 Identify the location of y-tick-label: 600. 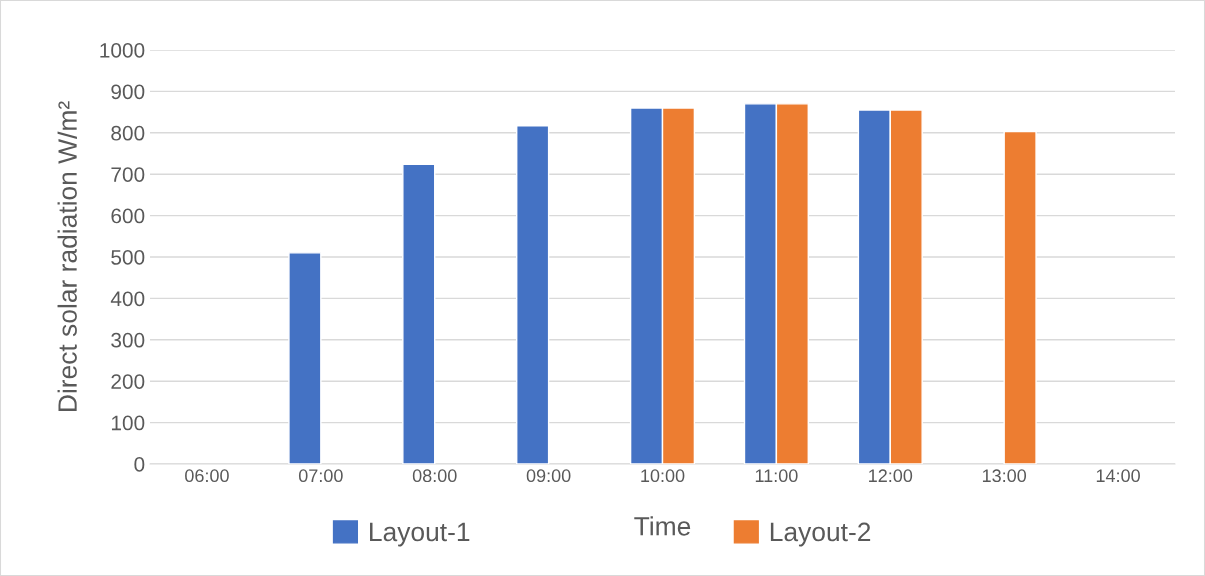
(128, 216).